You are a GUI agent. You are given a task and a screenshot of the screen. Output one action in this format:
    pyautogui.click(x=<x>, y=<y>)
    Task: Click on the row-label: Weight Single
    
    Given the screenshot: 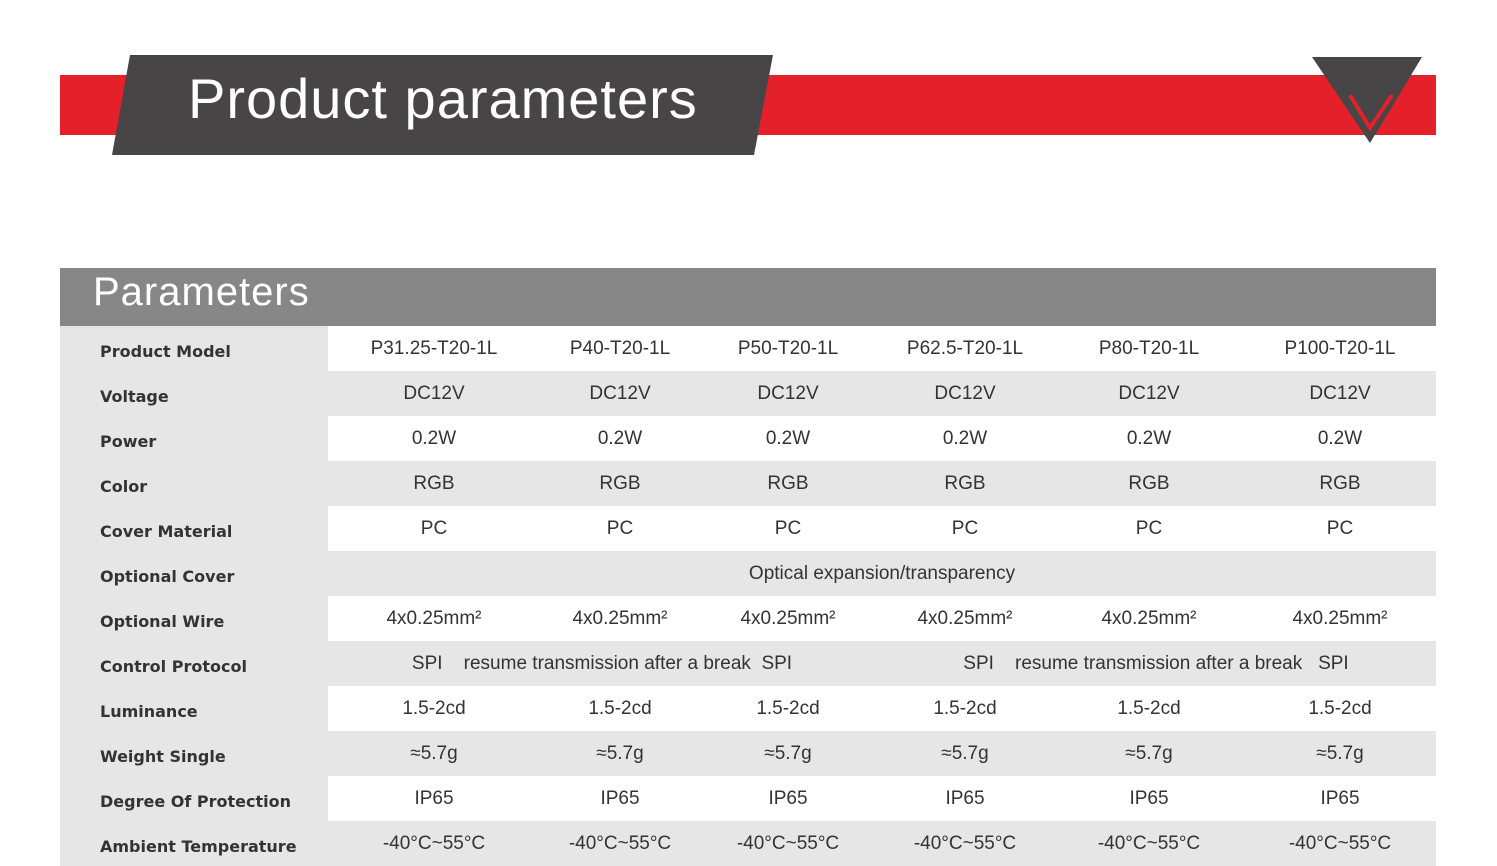 What is the action you would take?
    pyautogui.click(x=194, y=753)
    